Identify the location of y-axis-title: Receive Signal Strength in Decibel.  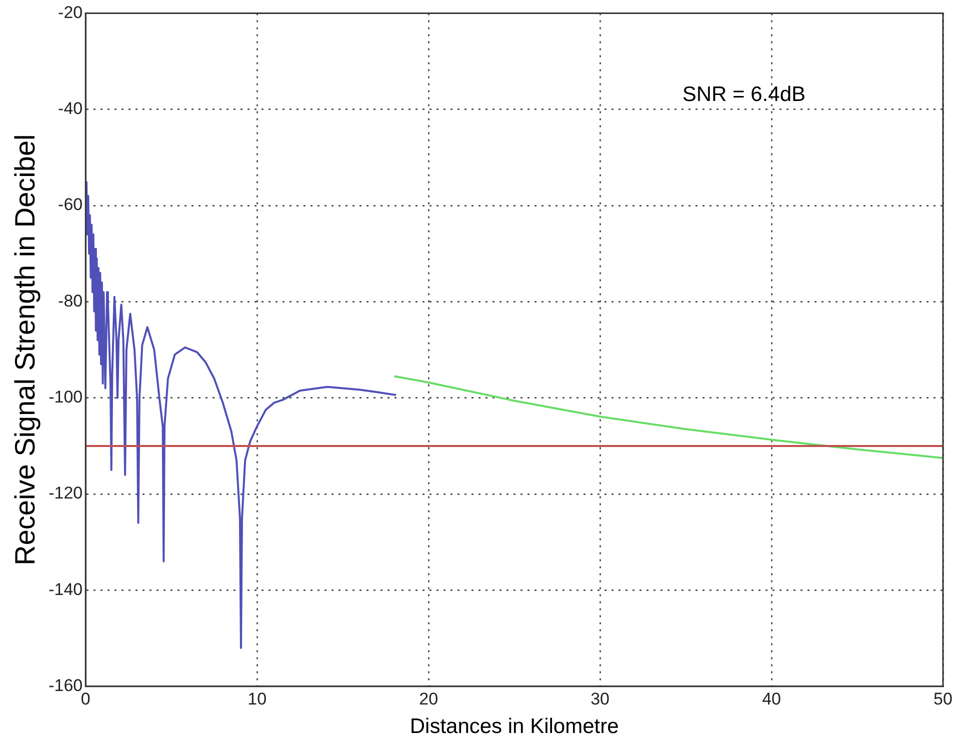
(25, 350).